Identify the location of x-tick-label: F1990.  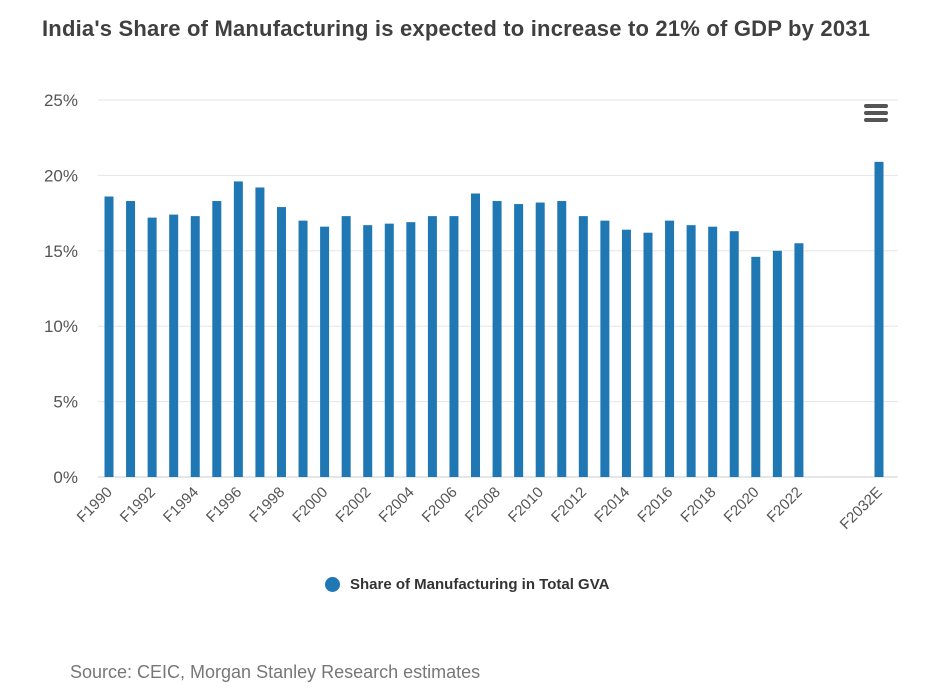
(95, 505).